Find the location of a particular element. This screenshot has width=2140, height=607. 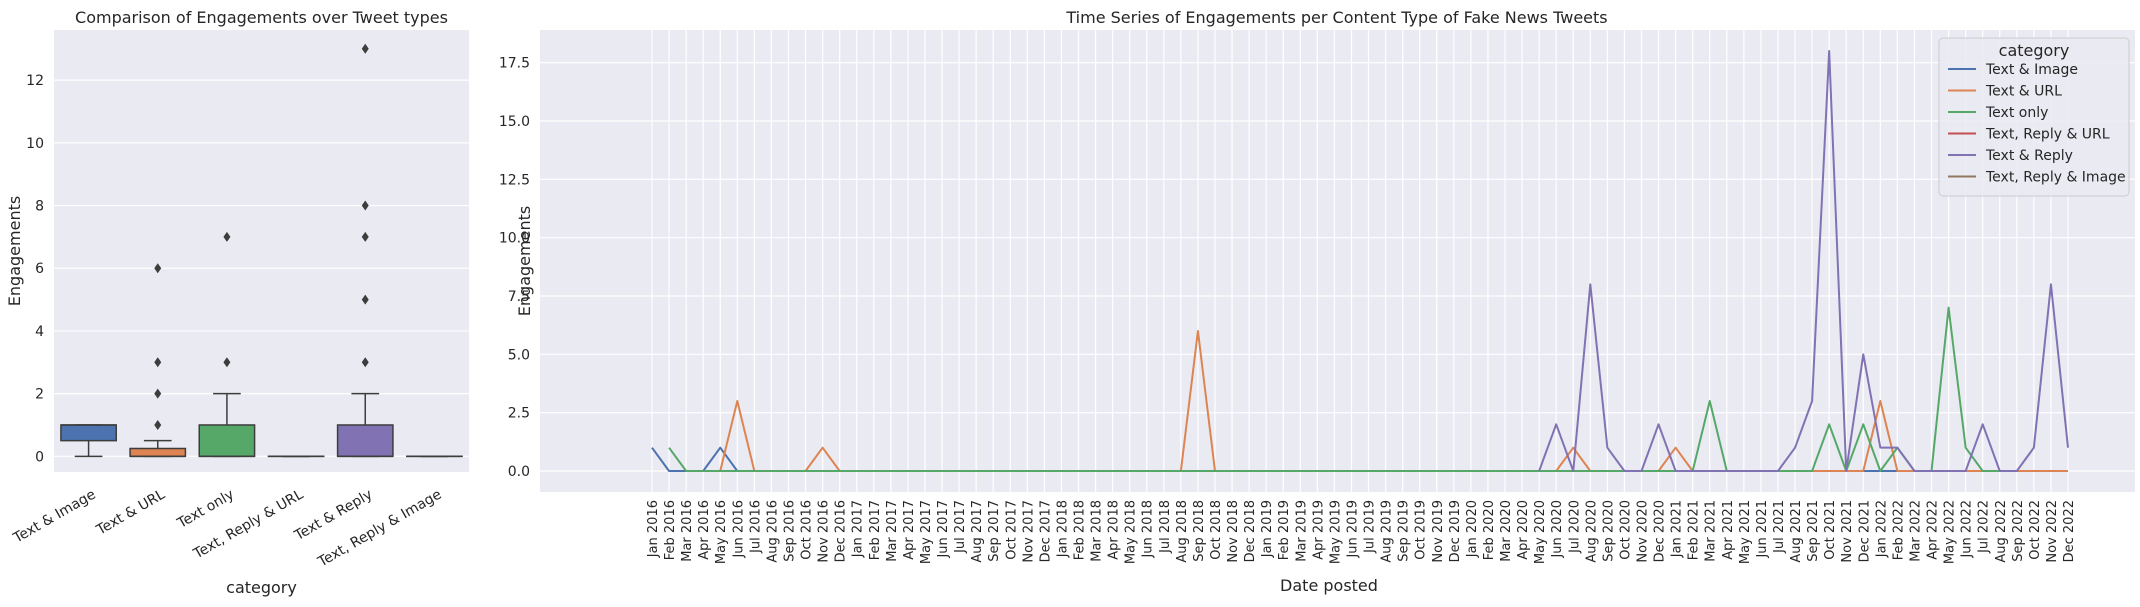

ts-x-tick-label: Jan 2020 is located at coordinates (1472, 529).